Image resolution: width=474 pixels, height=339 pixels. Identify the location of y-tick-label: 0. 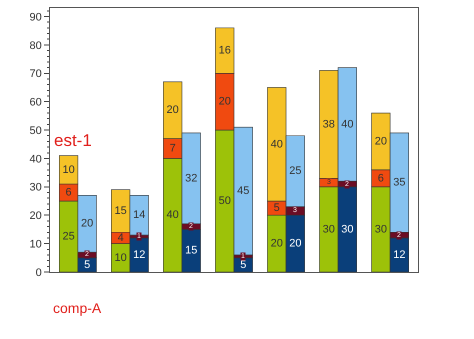
(39, 272).